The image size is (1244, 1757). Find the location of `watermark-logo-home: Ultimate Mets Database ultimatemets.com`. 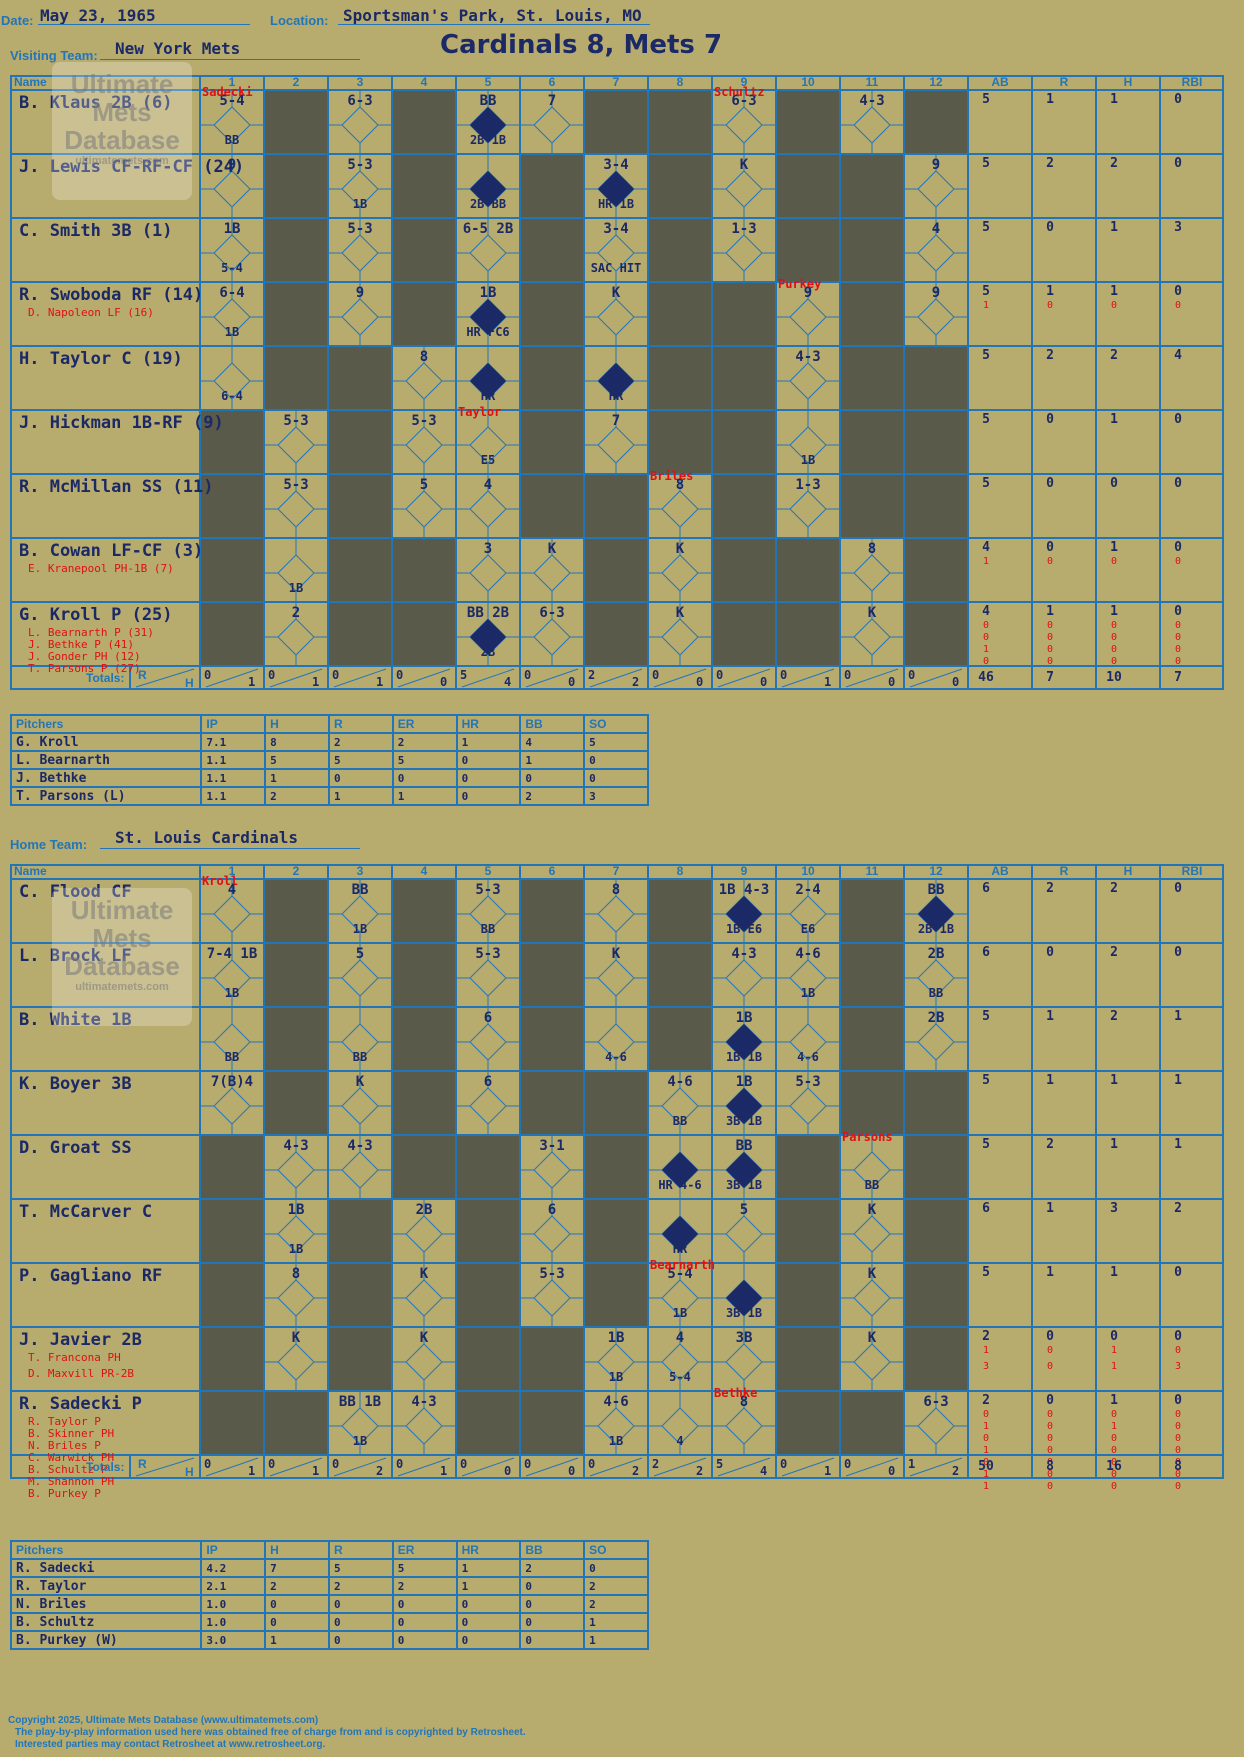

watermark-logo-home: Ultimate Mets Database ultimatemets.com is located at coordinates (122, 957).